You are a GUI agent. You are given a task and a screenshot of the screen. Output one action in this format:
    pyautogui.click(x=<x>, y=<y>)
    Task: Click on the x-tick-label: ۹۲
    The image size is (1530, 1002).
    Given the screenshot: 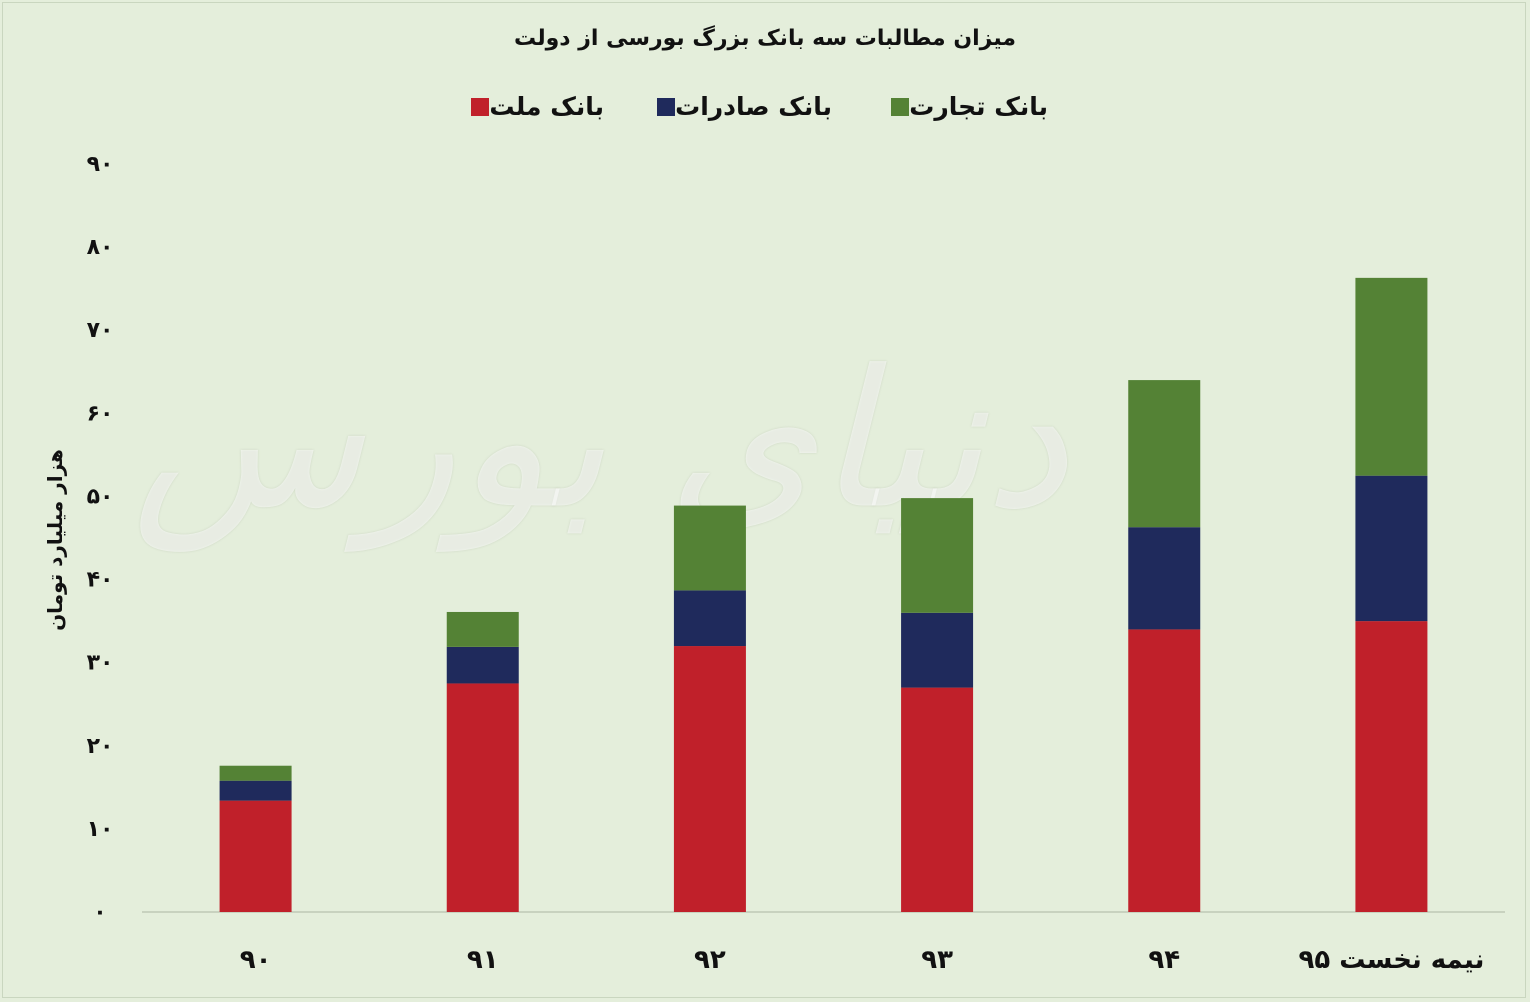 What is the action you would take?
    pyautogui.click(x=710, y=960)
    